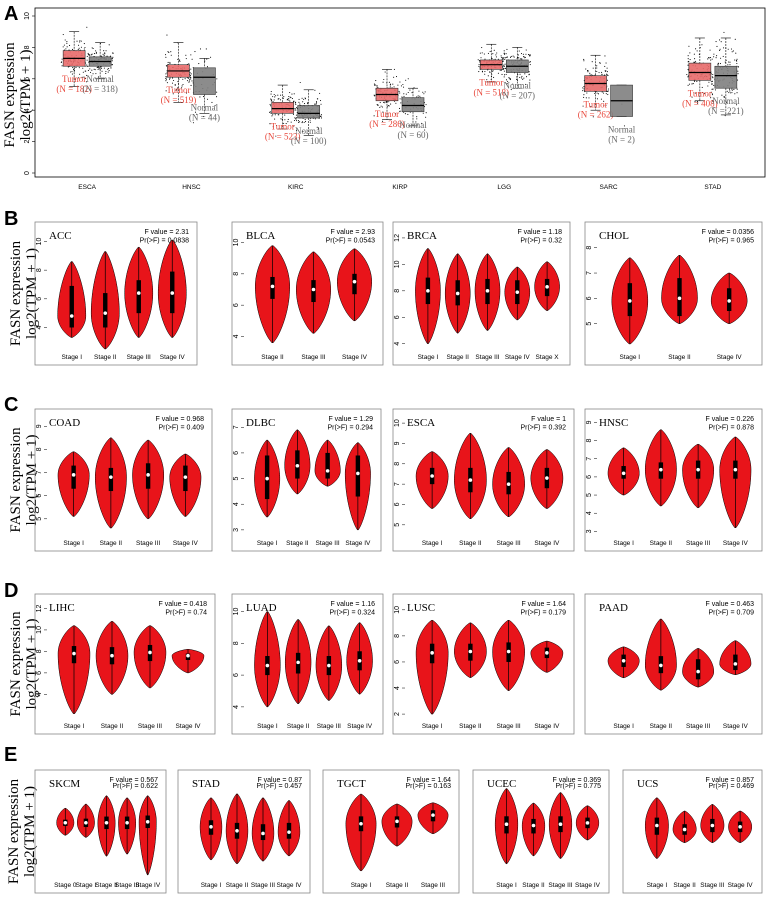 Image resolution: width=769 pixels, height=899 pixels. I want to click on violin-panel-fvalue: F value = 1.29, so click(350, 419).